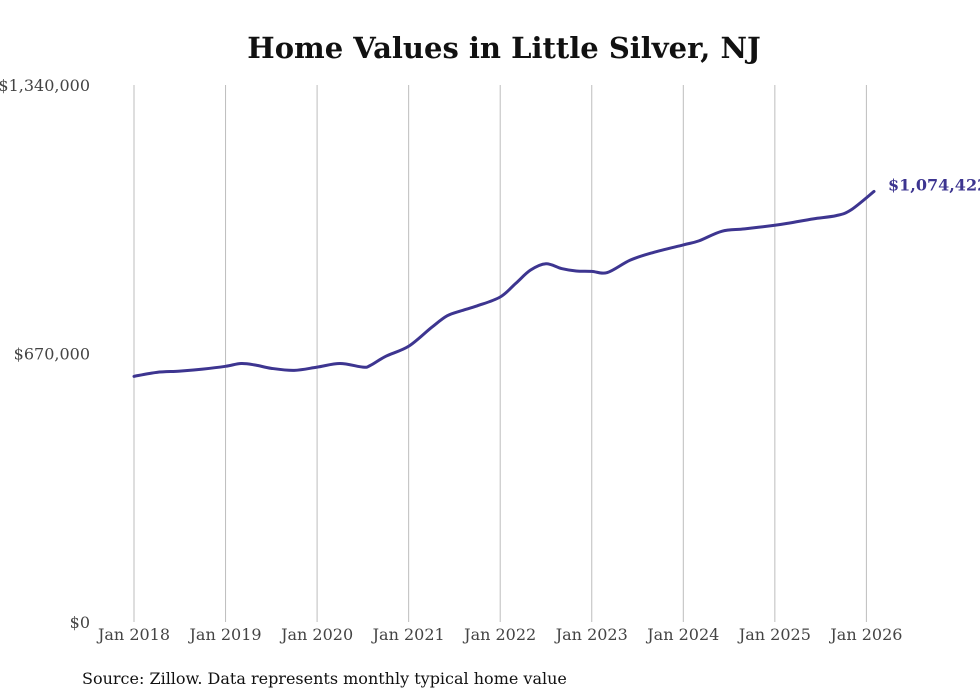 The image size is (980, 699). What do you see at coordinates (408, 634) in the screenshot?
I see `x-tick-label: Jan 2021` at bounding box center [408, 634].